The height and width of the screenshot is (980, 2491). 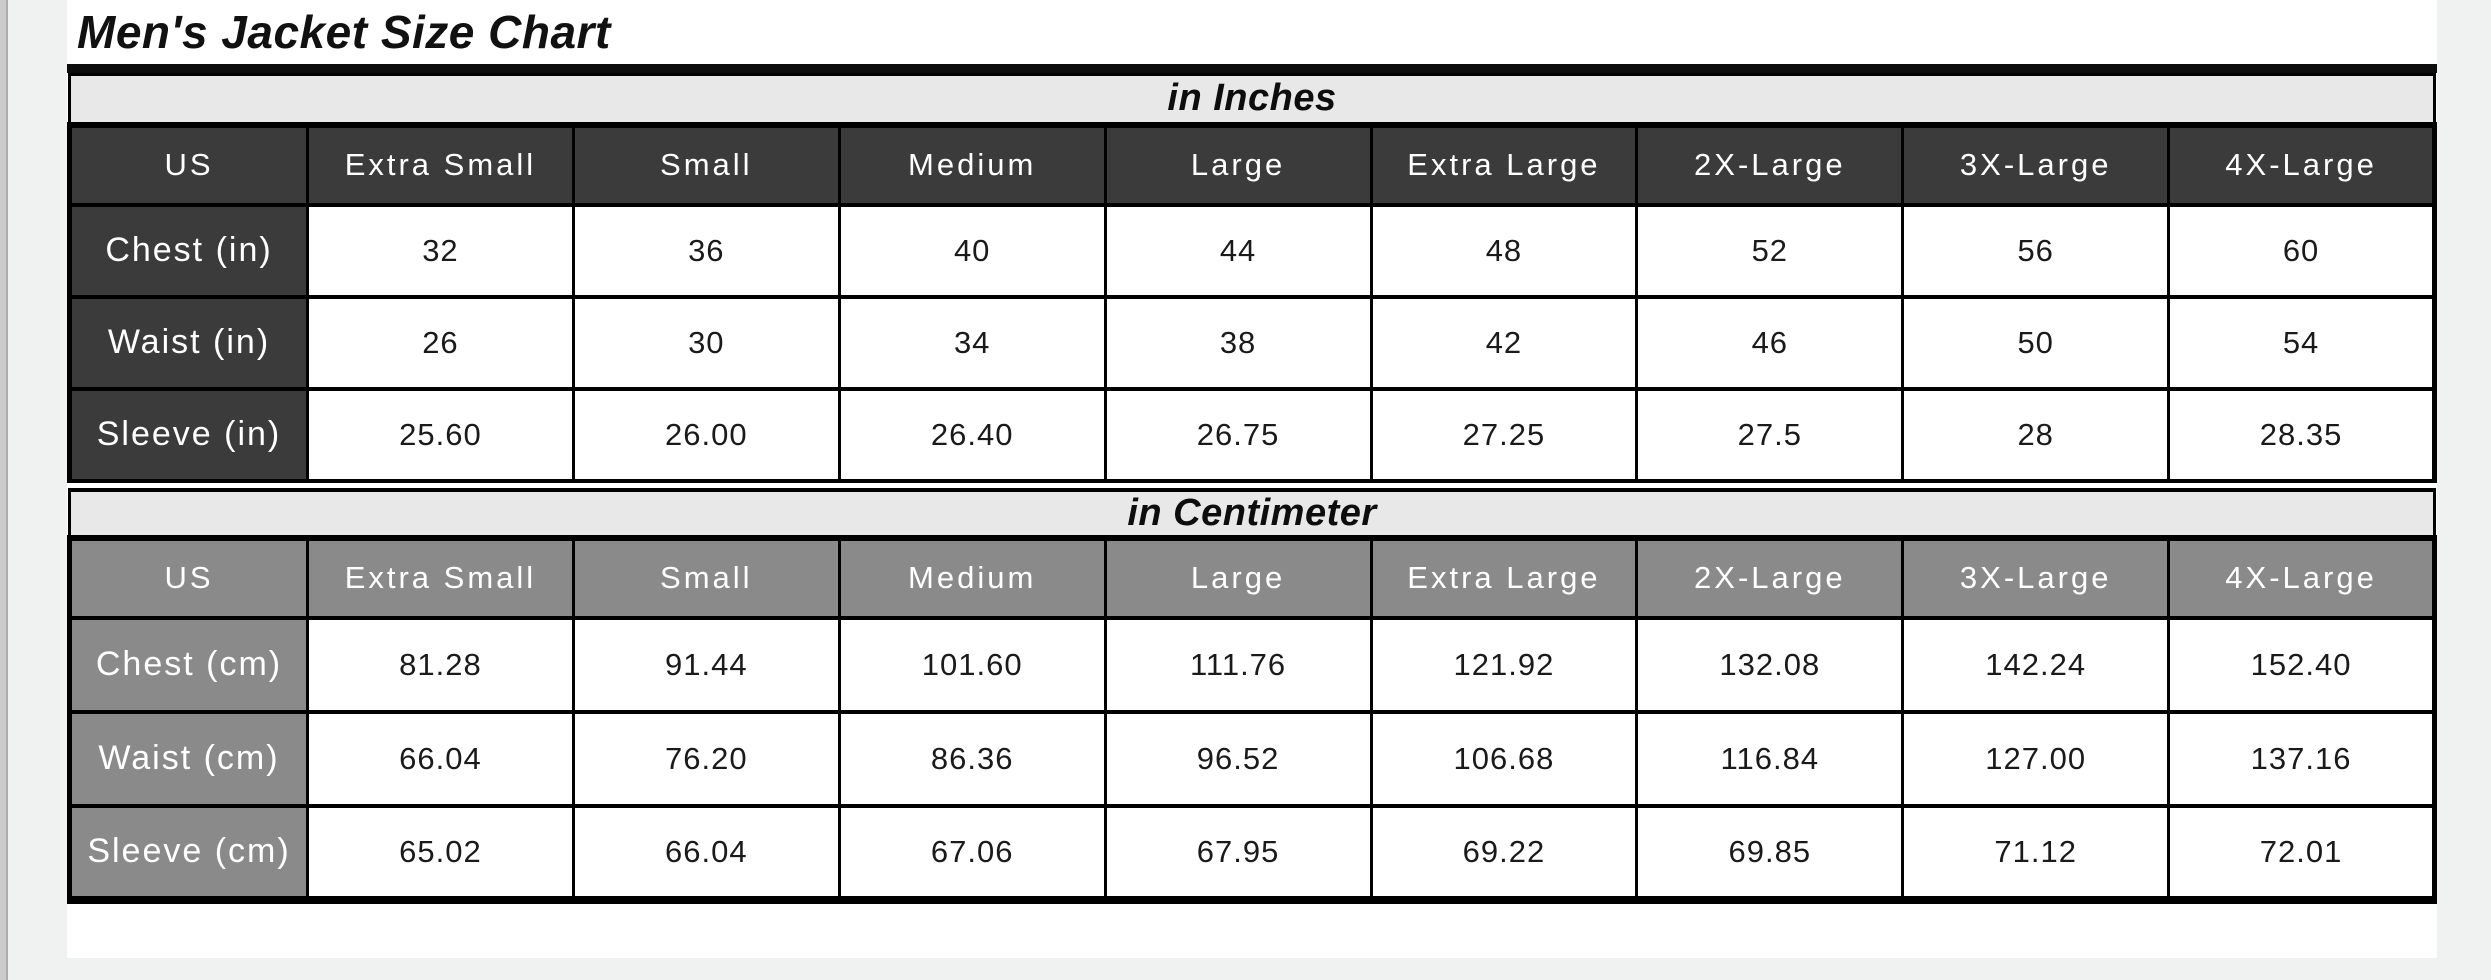 I want to click on data-cell: 111.76, so click(x=1238, y=664).